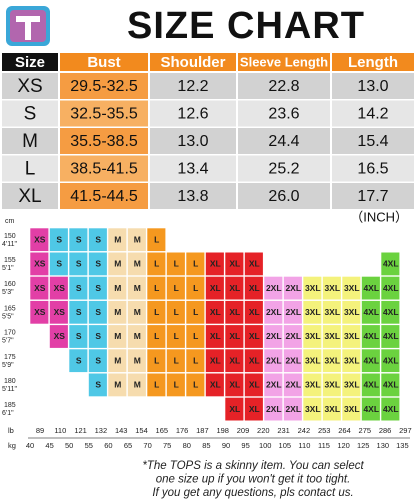 The image size is (416, 499). What do you see at coordinates (10, 236) in the screenshot?
I see `height-cm: 150` at bounding box center [10, 236].